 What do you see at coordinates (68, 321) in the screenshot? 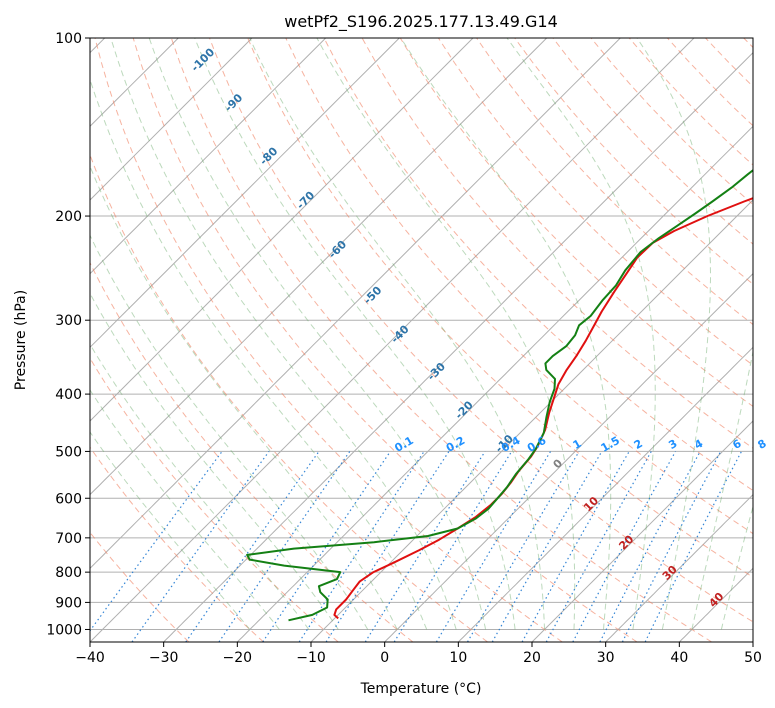
I see `y-tick-label: 300` at bounding box center [68, 321].